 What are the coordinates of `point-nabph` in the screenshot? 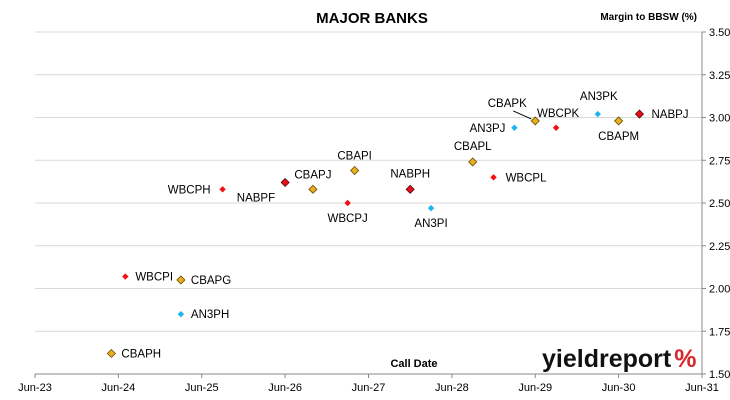 It's located at (410, 189).